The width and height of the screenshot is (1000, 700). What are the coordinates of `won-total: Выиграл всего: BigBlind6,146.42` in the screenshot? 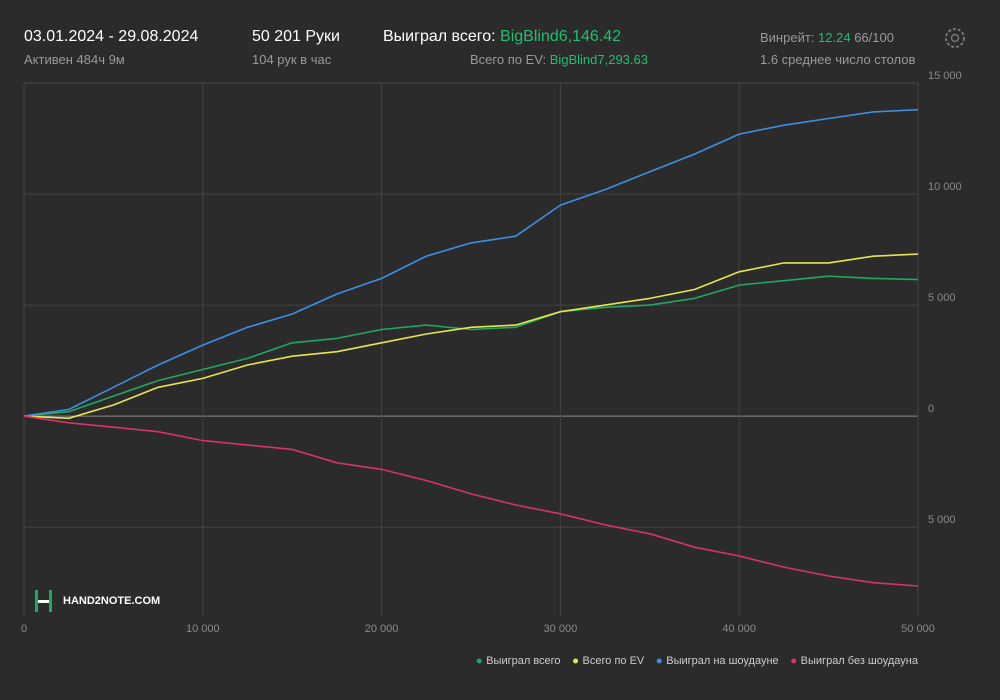 It's located at (502, 37).